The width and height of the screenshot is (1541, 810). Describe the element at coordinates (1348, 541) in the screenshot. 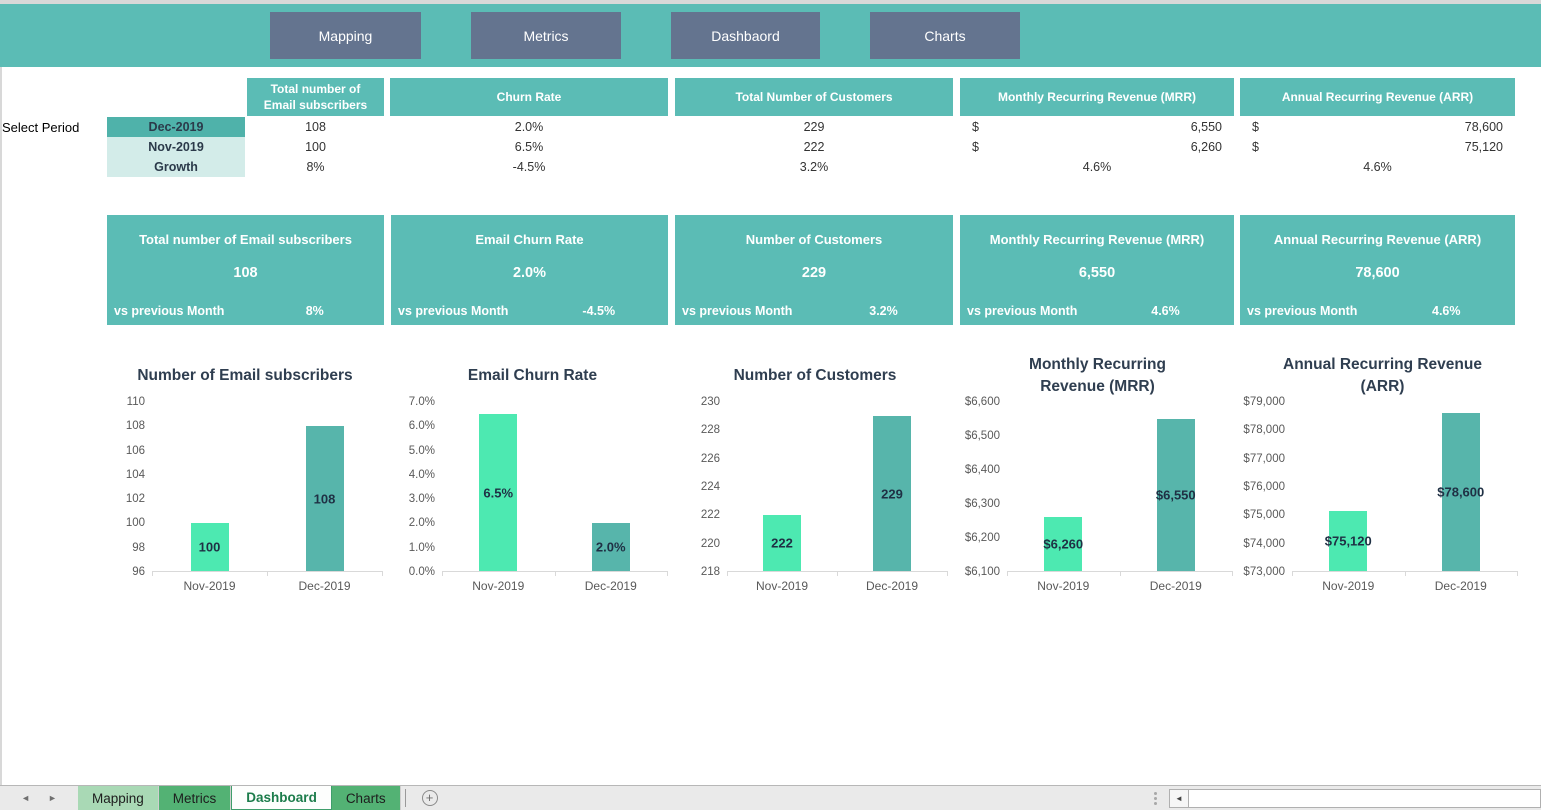

I see `bar-Nov-2019: $75,120` at that location.